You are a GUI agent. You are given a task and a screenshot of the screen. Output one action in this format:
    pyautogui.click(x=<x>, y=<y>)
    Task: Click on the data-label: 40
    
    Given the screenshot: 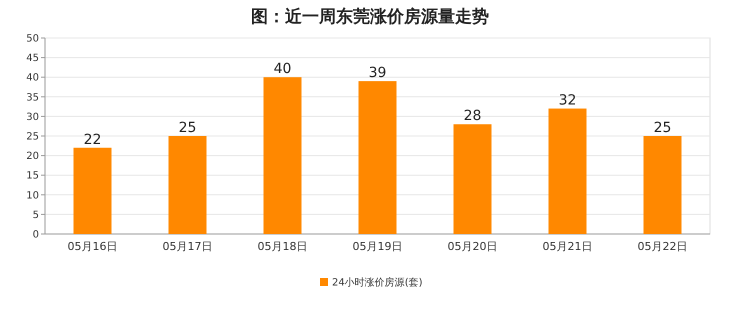 What is the action you would take?
    pyautogui.click(x=283, y=69)
    